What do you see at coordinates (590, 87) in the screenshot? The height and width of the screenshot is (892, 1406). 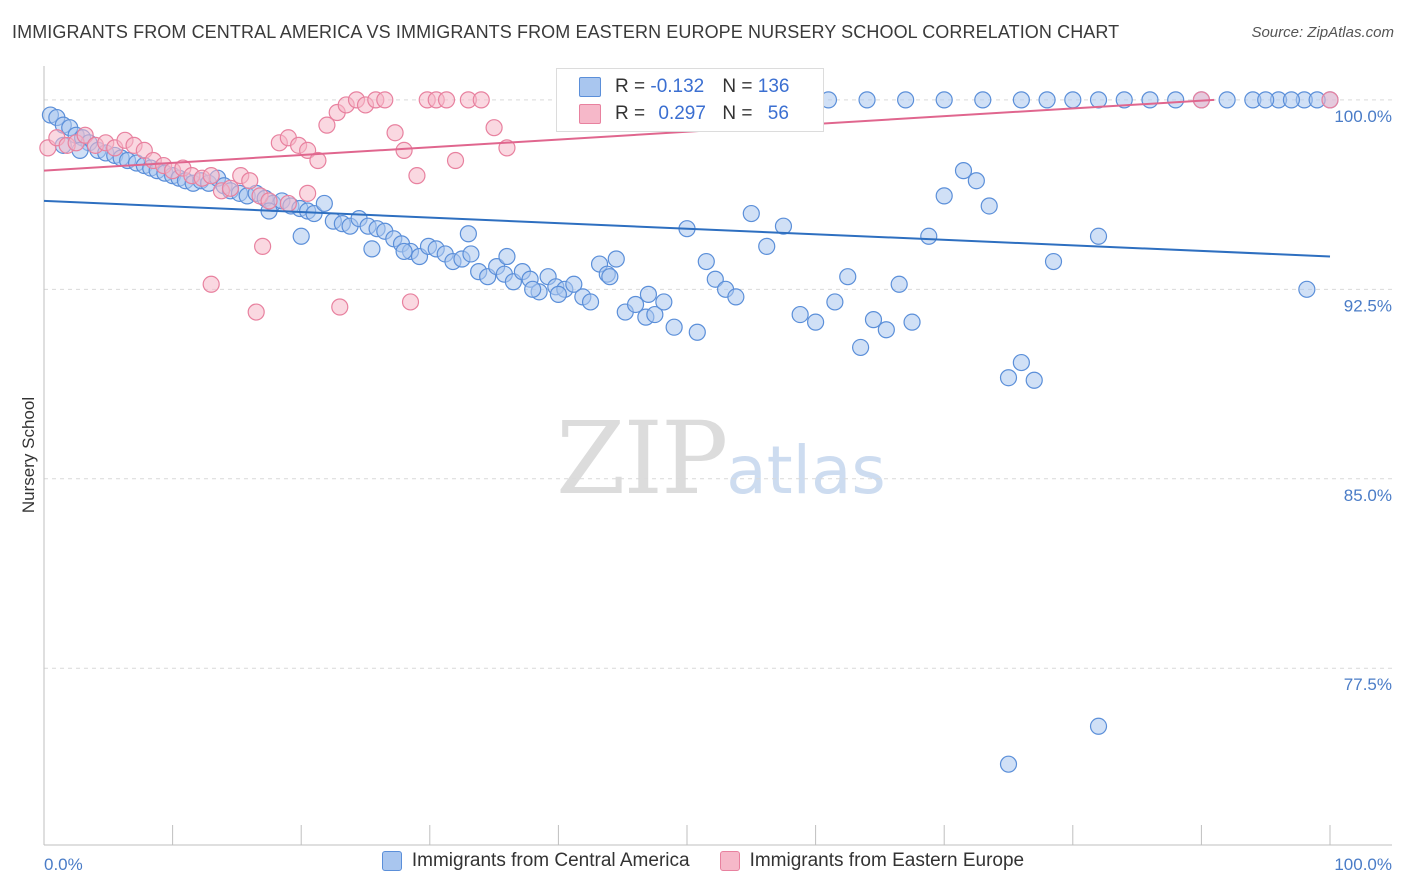 I see `stats-swatch-blue` at bounding box center [590, 87].